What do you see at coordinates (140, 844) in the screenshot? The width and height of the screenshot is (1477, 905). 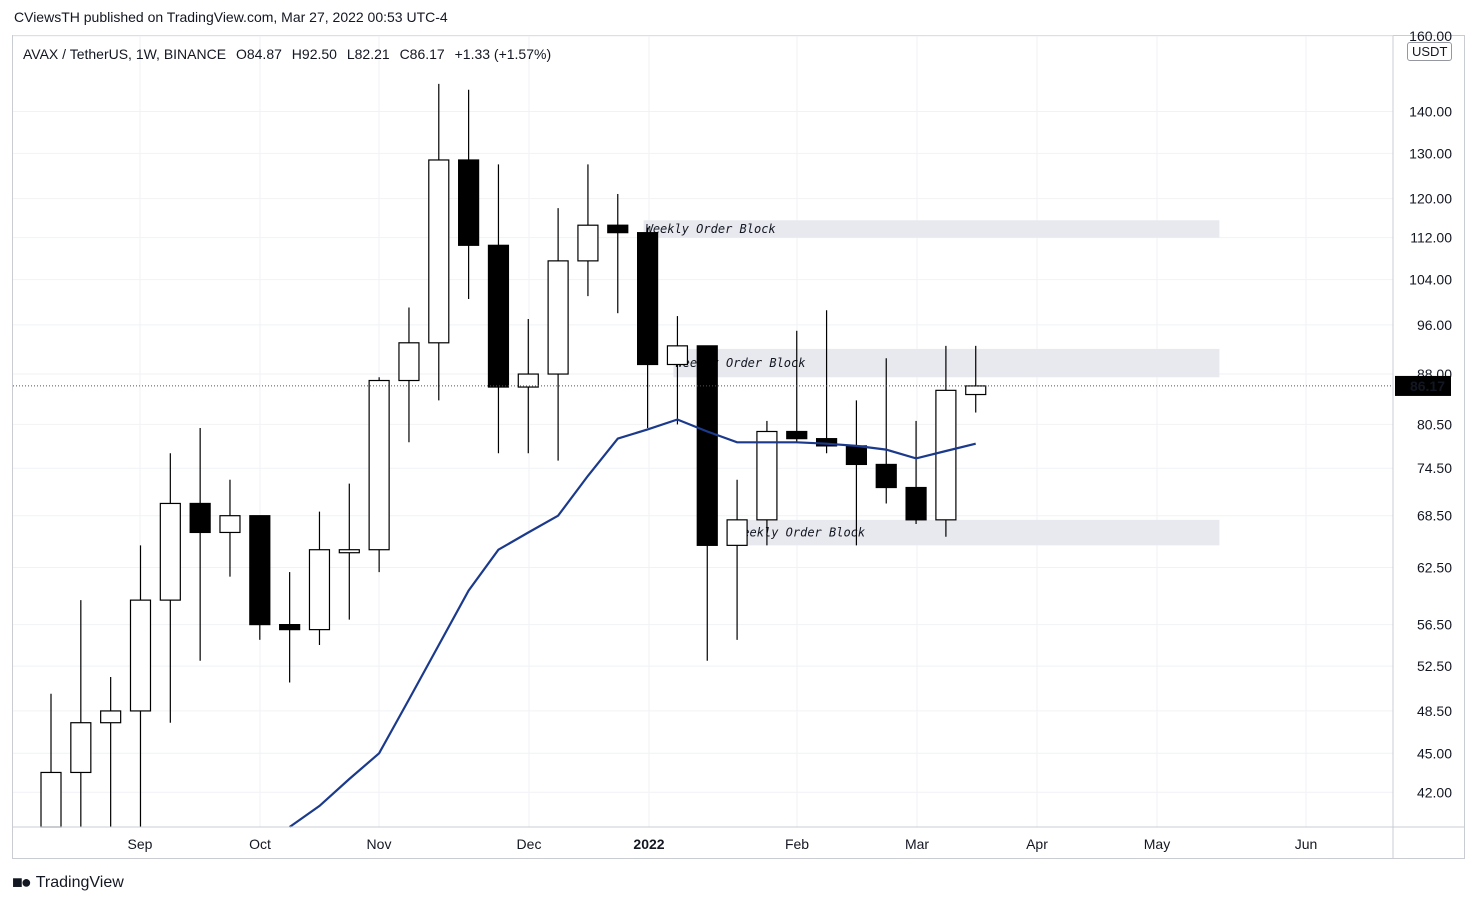 I see `x-tick-label: Sep` at bounding box center [140, 844].